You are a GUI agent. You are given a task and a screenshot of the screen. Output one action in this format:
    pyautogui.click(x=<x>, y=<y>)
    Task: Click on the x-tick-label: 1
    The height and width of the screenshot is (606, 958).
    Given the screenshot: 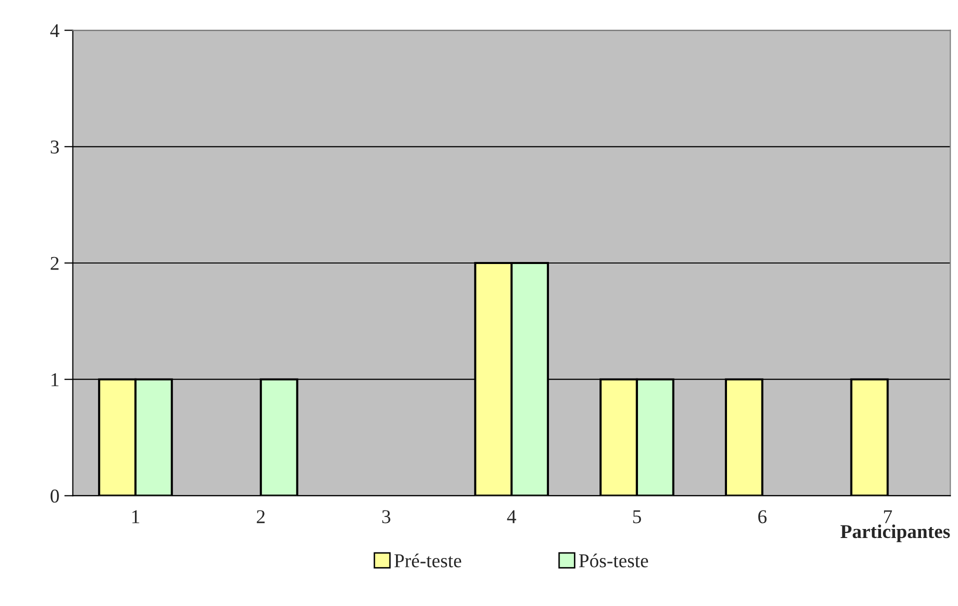 What is the action you would take?
    pyautogui.click(x=136, y=517)
    